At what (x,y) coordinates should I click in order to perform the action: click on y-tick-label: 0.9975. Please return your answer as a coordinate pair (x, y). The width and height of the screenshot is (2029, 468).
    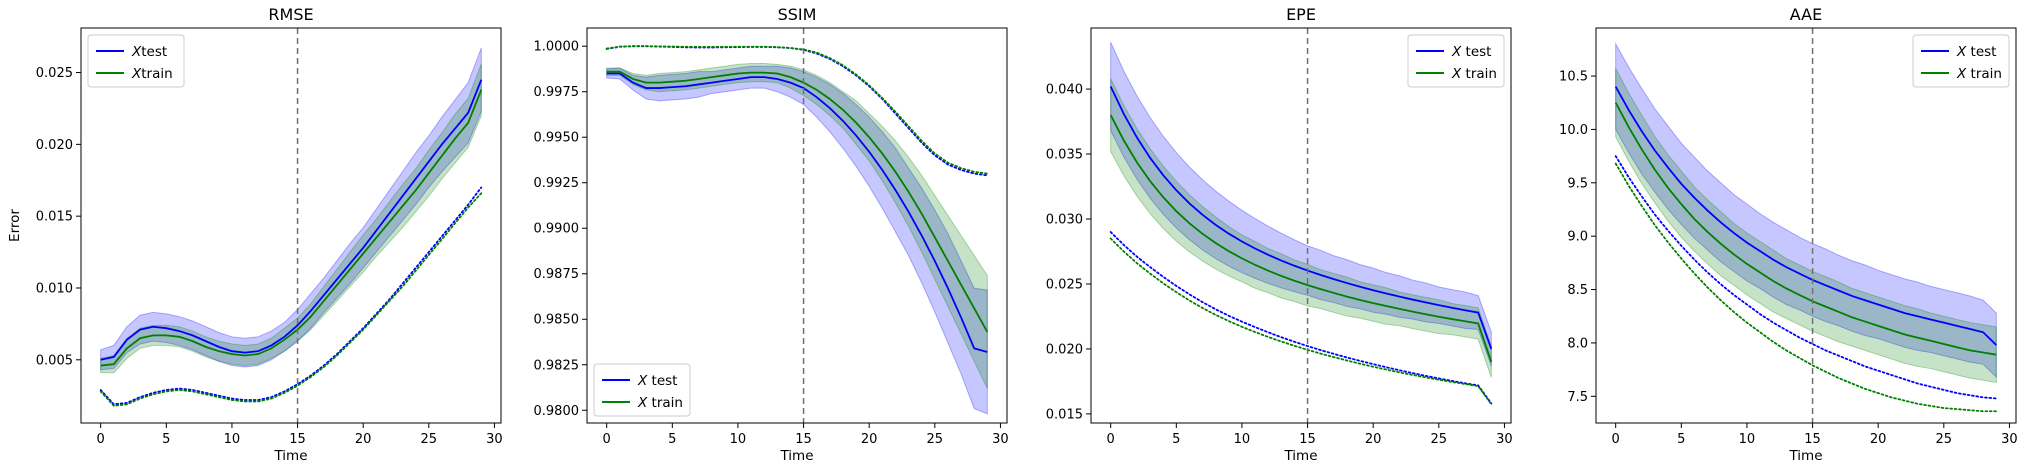
    Looking at the image, I should click on (557, 92).